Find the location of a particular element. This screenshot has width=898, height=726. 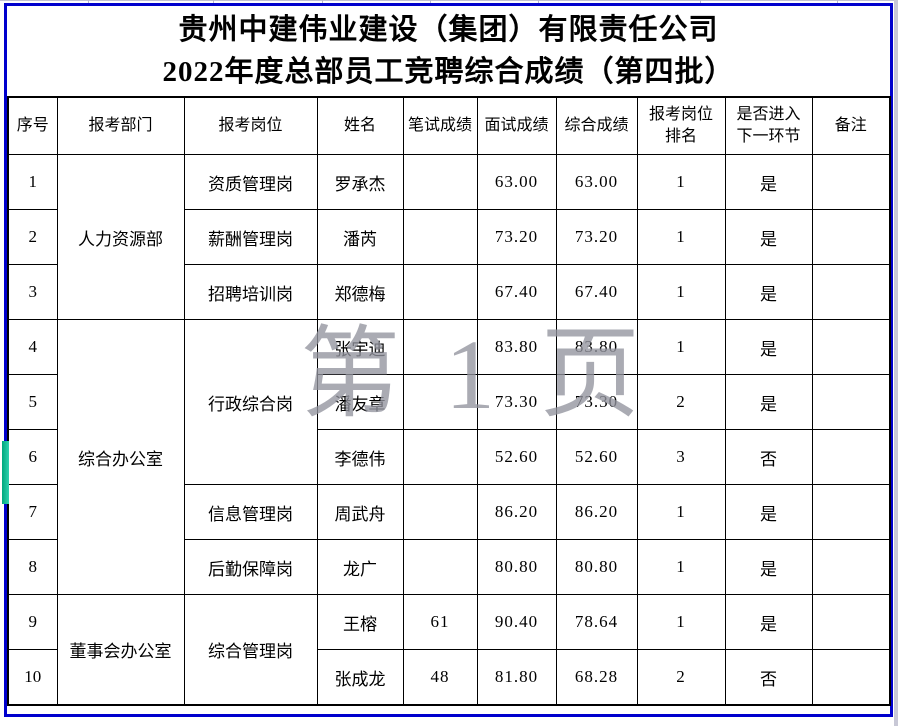

cell-name: 李德伟 is located at coordinates (360, 457).